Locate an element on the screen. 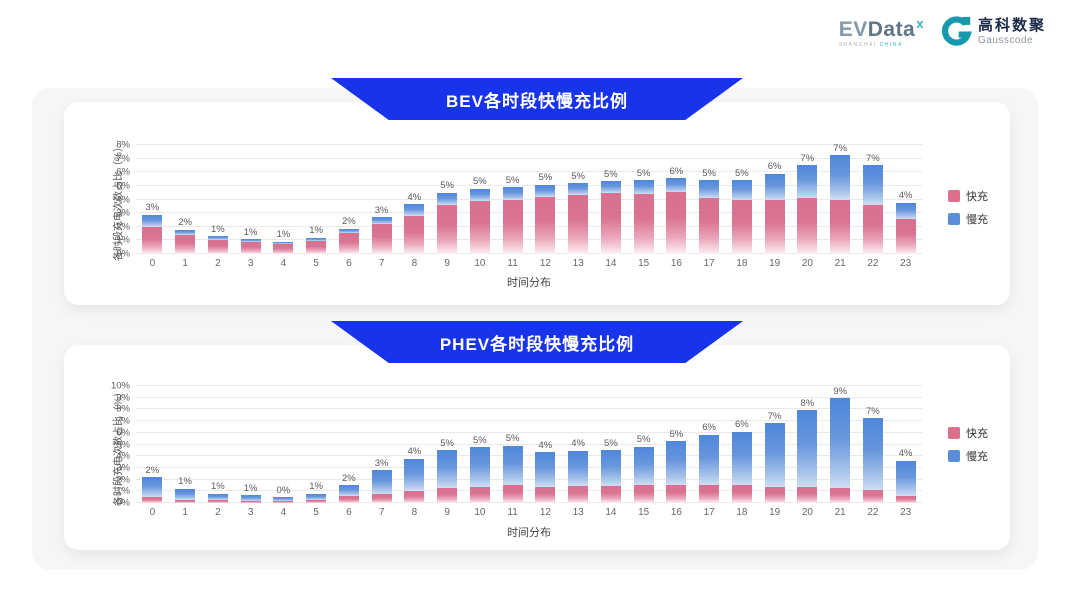 This screenshot has width=1080, height=608. x-tick-label: 11 is located at coordinates (512, 263).